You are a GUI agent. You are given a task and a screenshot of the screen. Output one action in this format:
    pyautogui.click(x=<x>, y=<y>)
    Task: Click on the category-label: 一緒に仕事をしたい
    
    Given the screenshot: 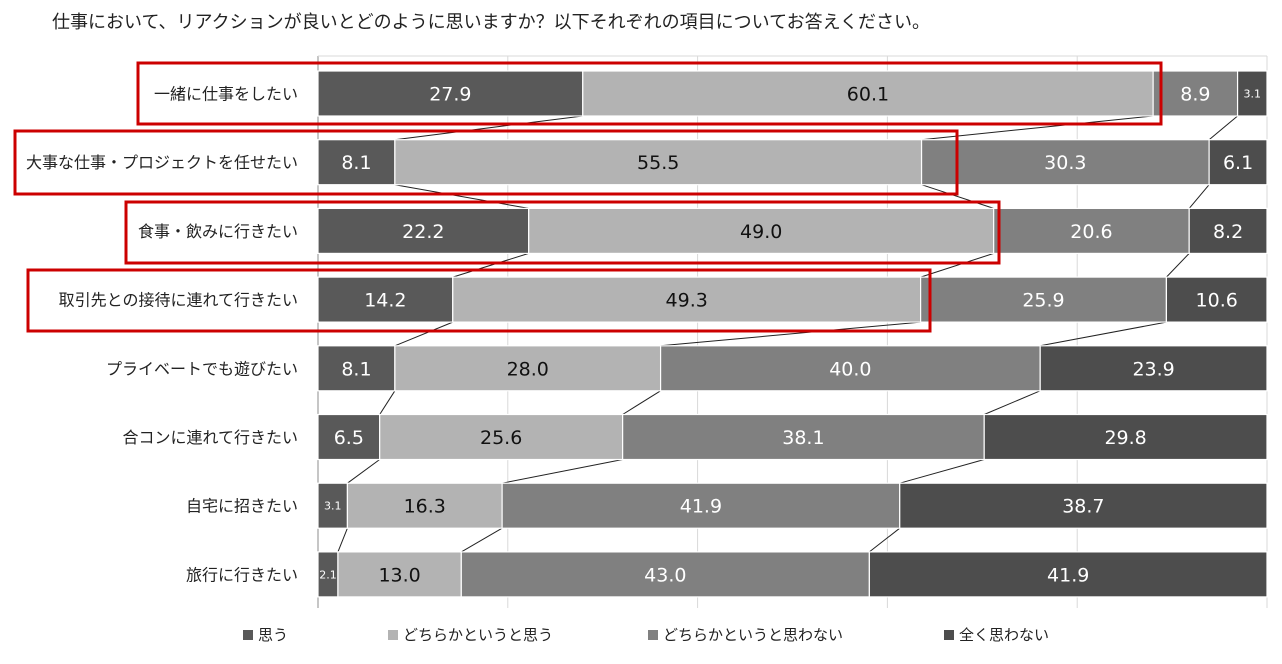 What is the action you would take?
    pyautogui.click(x=226, y=94)
    